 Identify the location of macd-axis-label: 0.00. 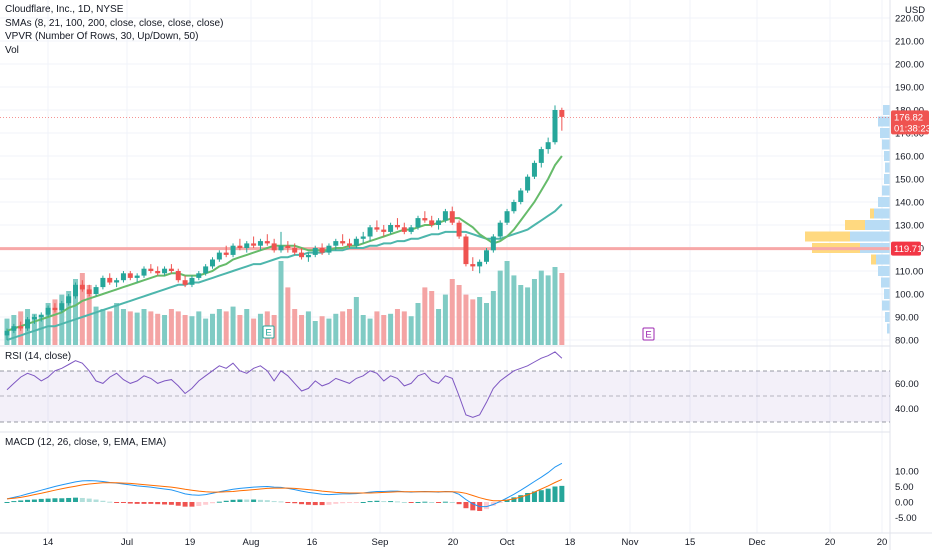
(904, 503).